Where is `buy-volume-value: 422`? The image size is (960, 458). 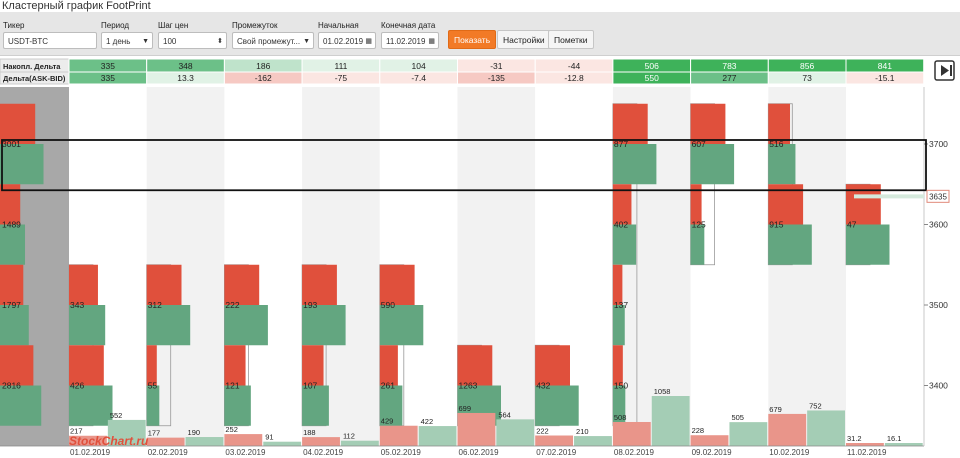 buy-volume-value: 422 is located at coordinates (427, 421).